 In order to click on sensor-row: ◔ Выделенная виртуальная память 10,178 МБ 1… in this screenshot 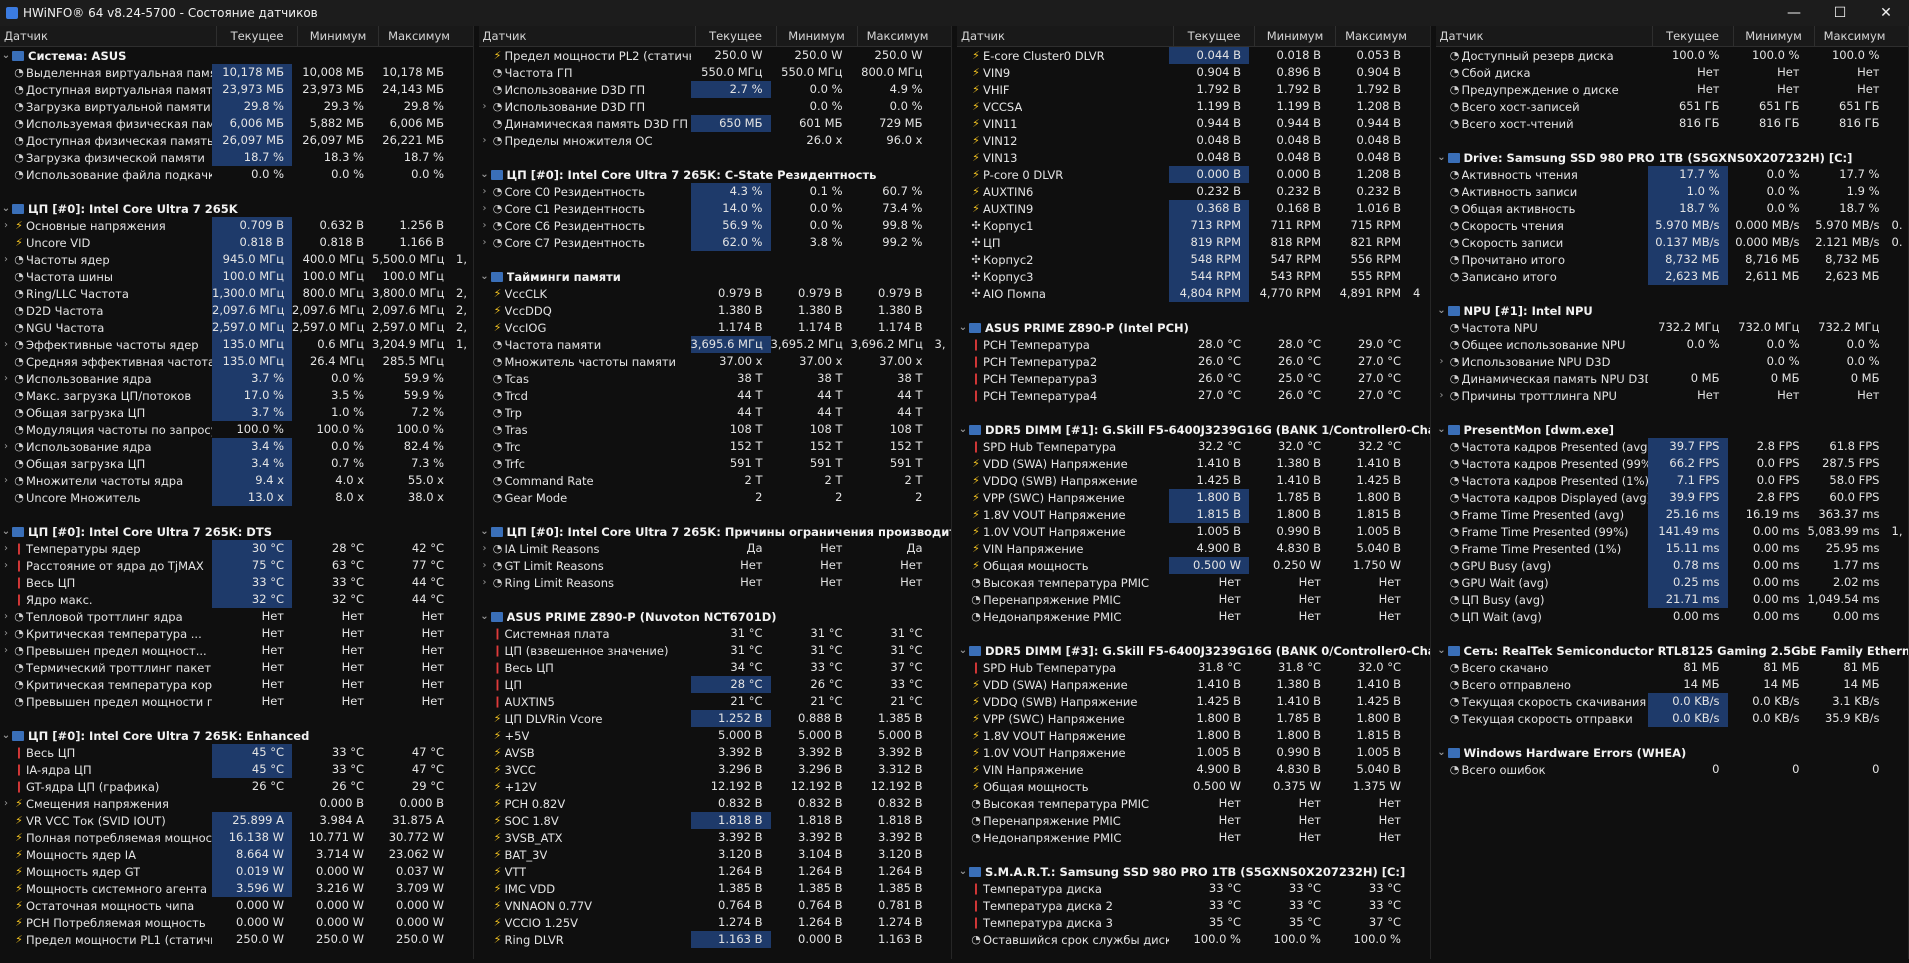, I will do `click(236, 72)`.